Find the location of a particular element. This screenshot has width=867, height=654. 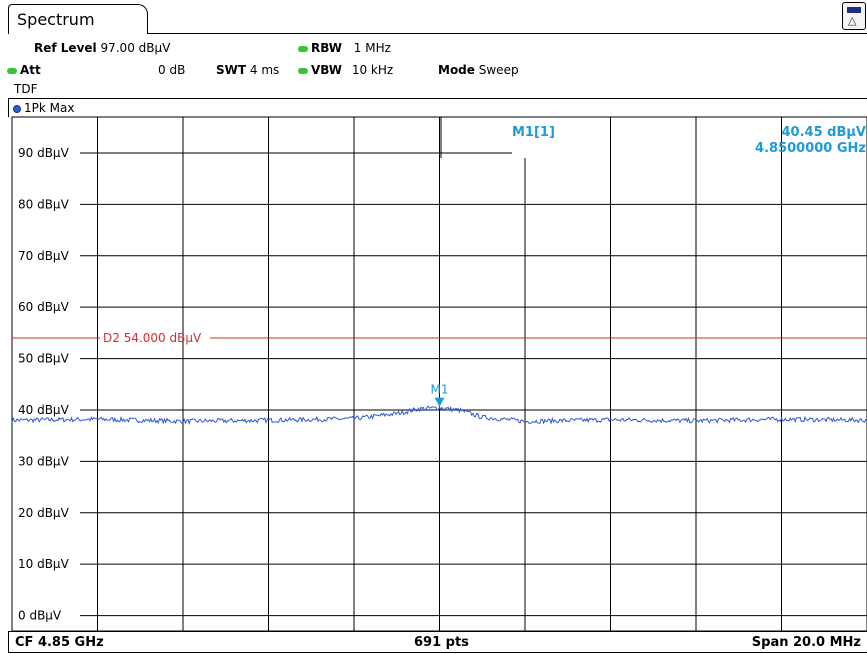

y-tick-label-80: 80 dBµV is located at coordinates (44, 204).